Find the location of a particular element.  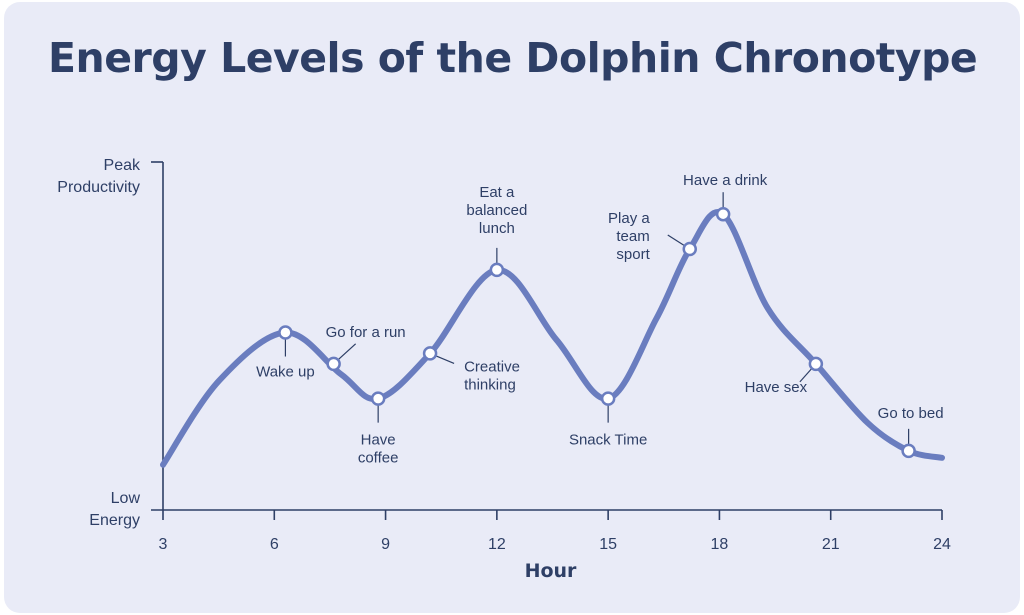

annotation-label: Wake up is located at coordinates (285, 372).